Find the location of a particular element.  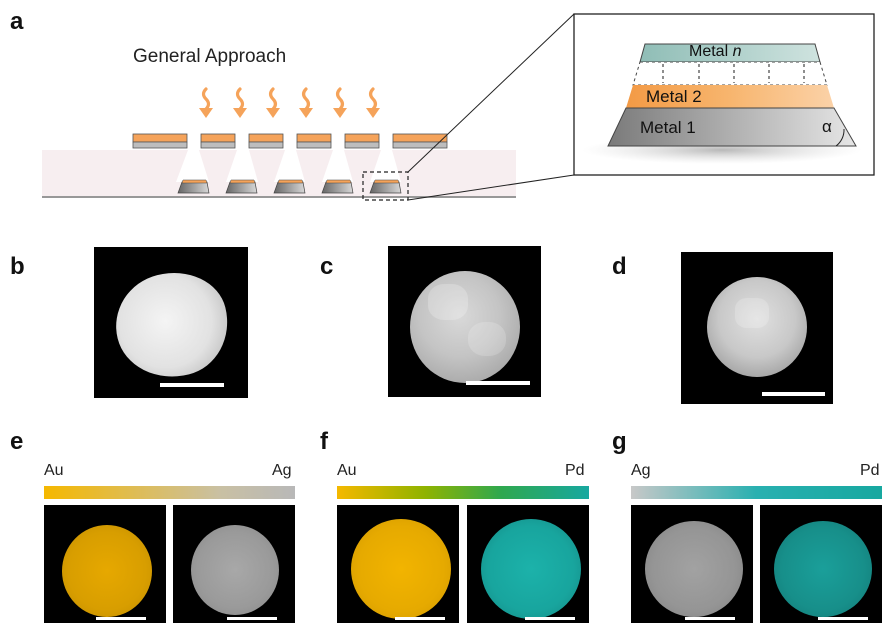

em-image-d is located at coordinates (757, 328).